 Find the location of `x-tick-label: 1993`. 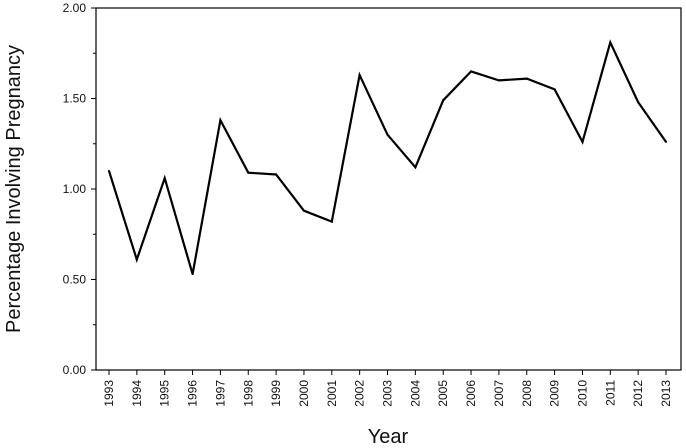

x-tick-label: 1993 is located at coordinates (109, 393).